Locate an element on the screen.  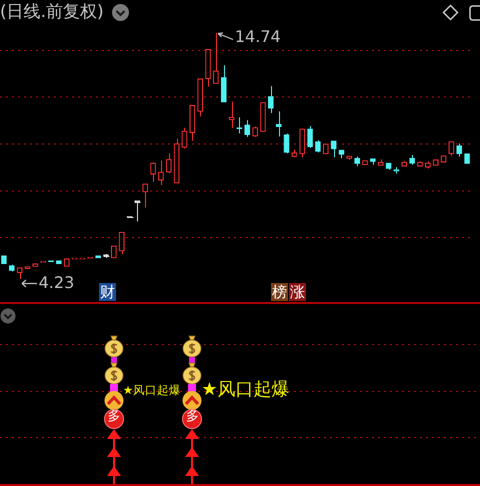
chart-title: (日线.前复权) is located at coordinates (52, 12).